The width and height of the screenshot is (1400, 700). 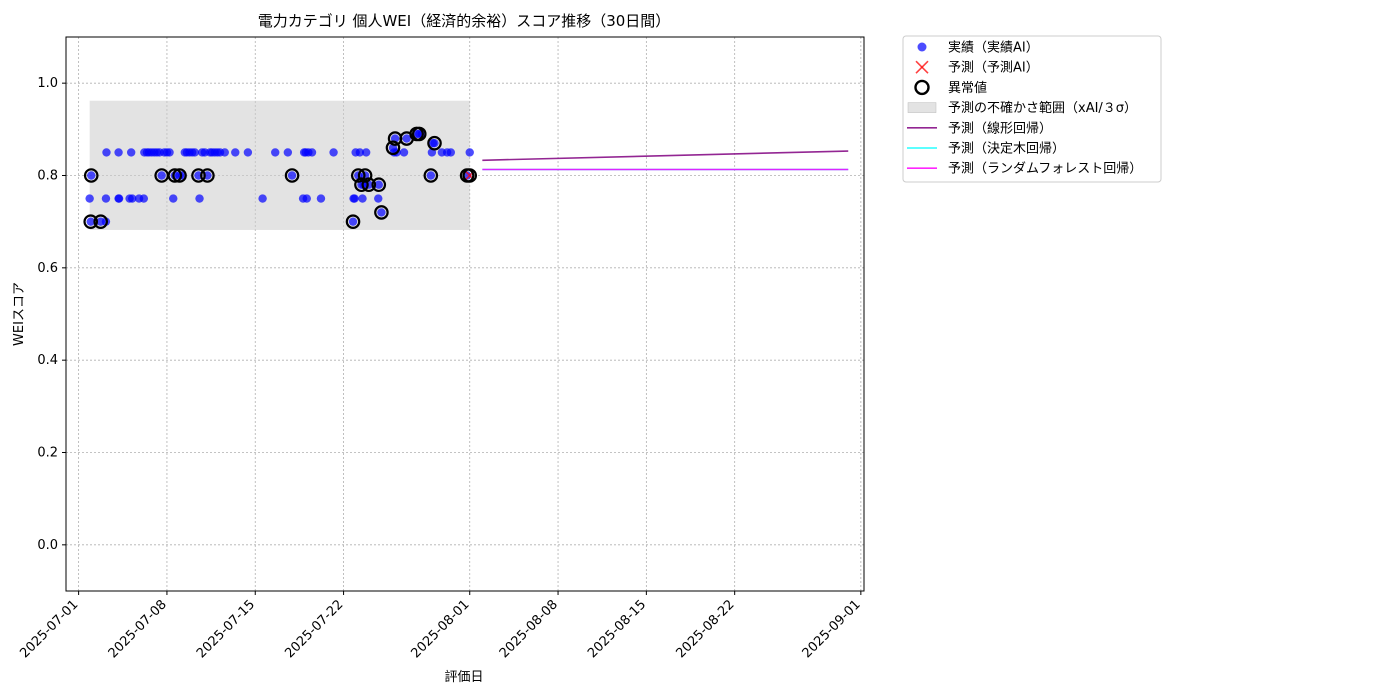 I want to click on legend-label: 予測（決定木回帰）, so click(x=1006, y=149).